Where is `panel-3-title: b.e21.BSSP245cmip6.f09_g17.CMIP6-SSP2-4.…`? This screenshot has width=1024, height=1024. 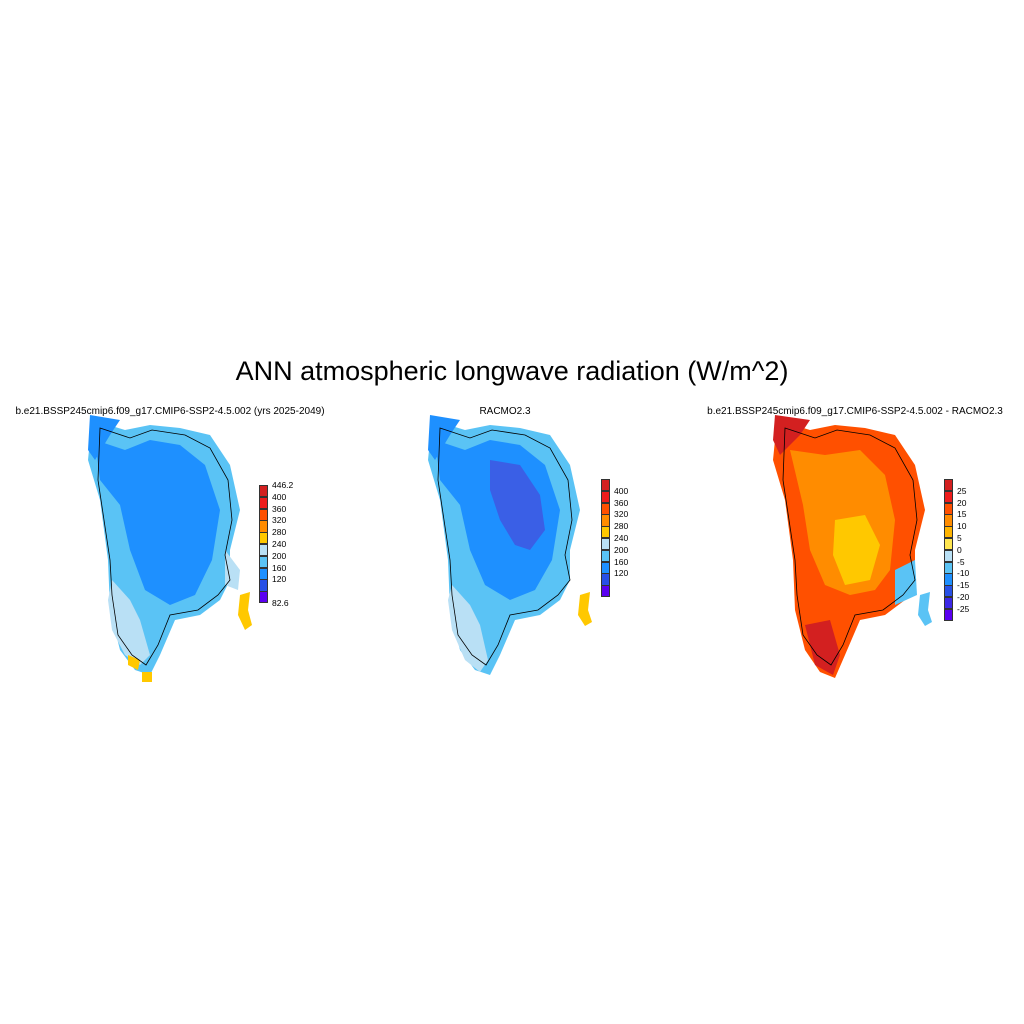 panel-3-title: b.e21.BSSP245cmip6.f09_g17.CMIP6-SSP2-4.… is located at coordinates (855, 411).